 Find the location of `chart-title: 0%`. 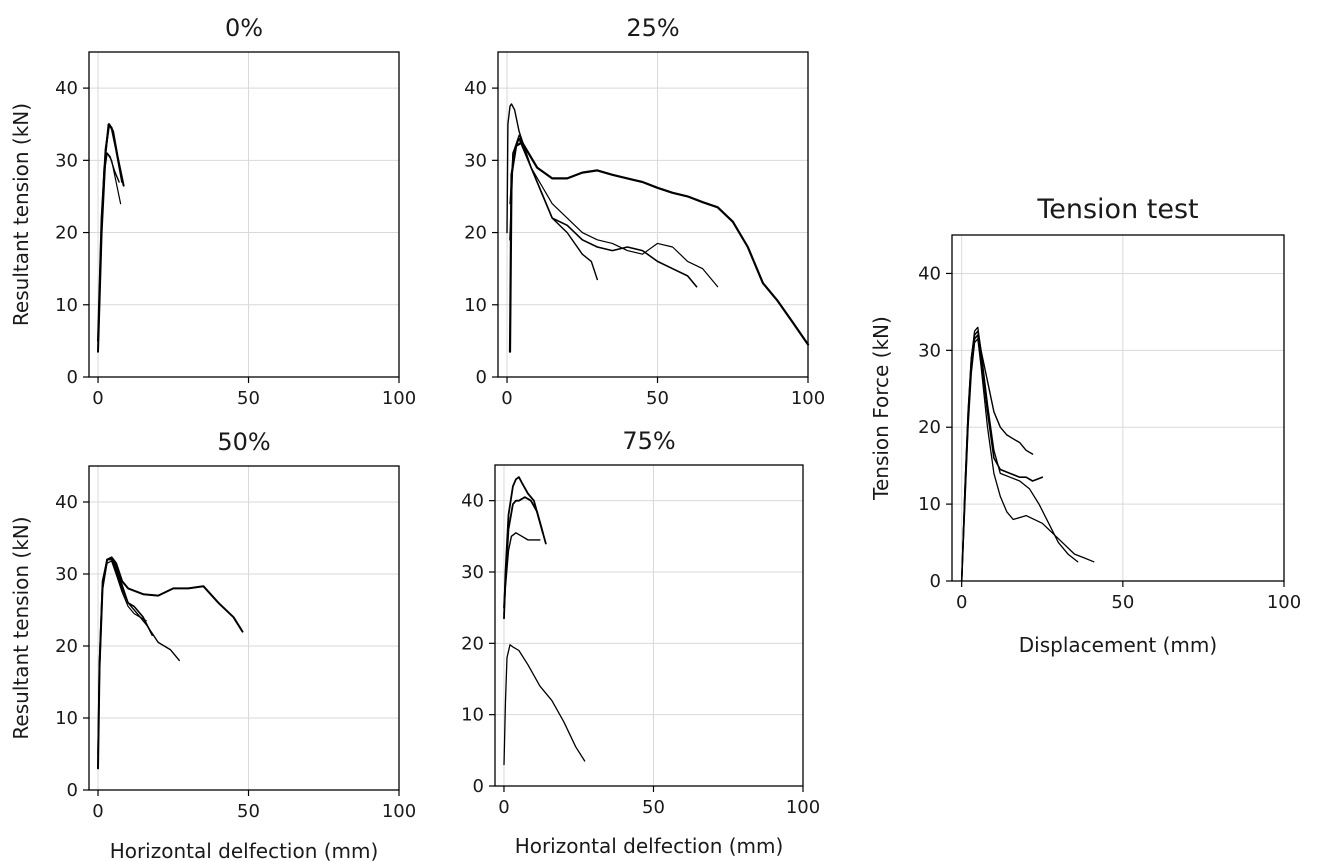

chart-title: 0% is located at coordinates (244, 28).